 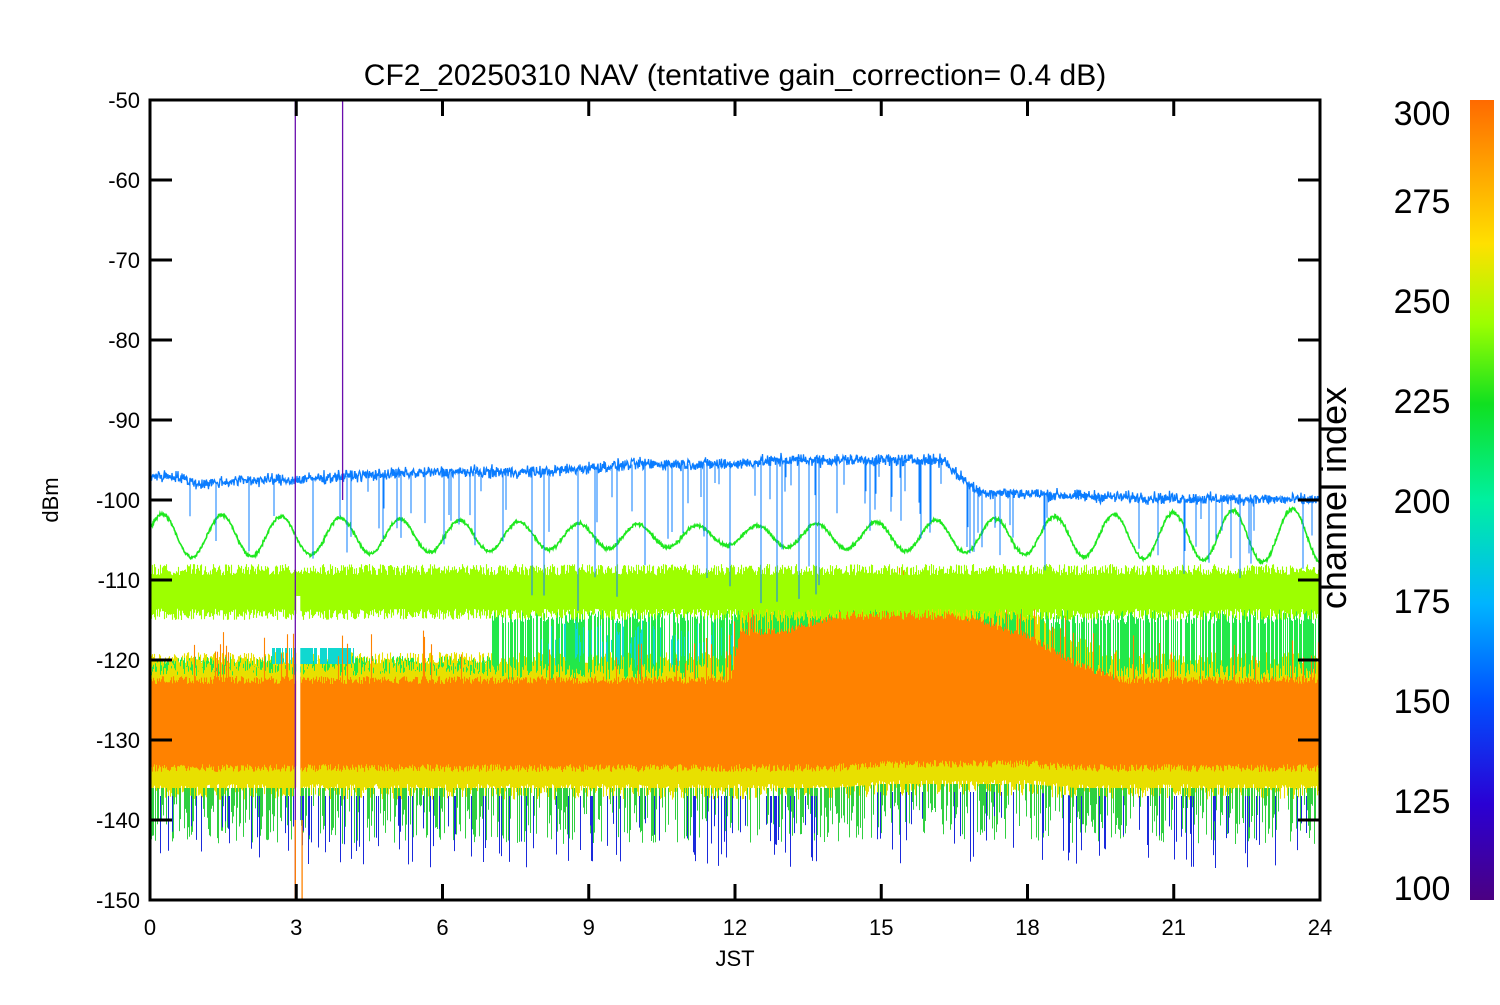 I want to click on series-ch150, so click(x=735, y=479).